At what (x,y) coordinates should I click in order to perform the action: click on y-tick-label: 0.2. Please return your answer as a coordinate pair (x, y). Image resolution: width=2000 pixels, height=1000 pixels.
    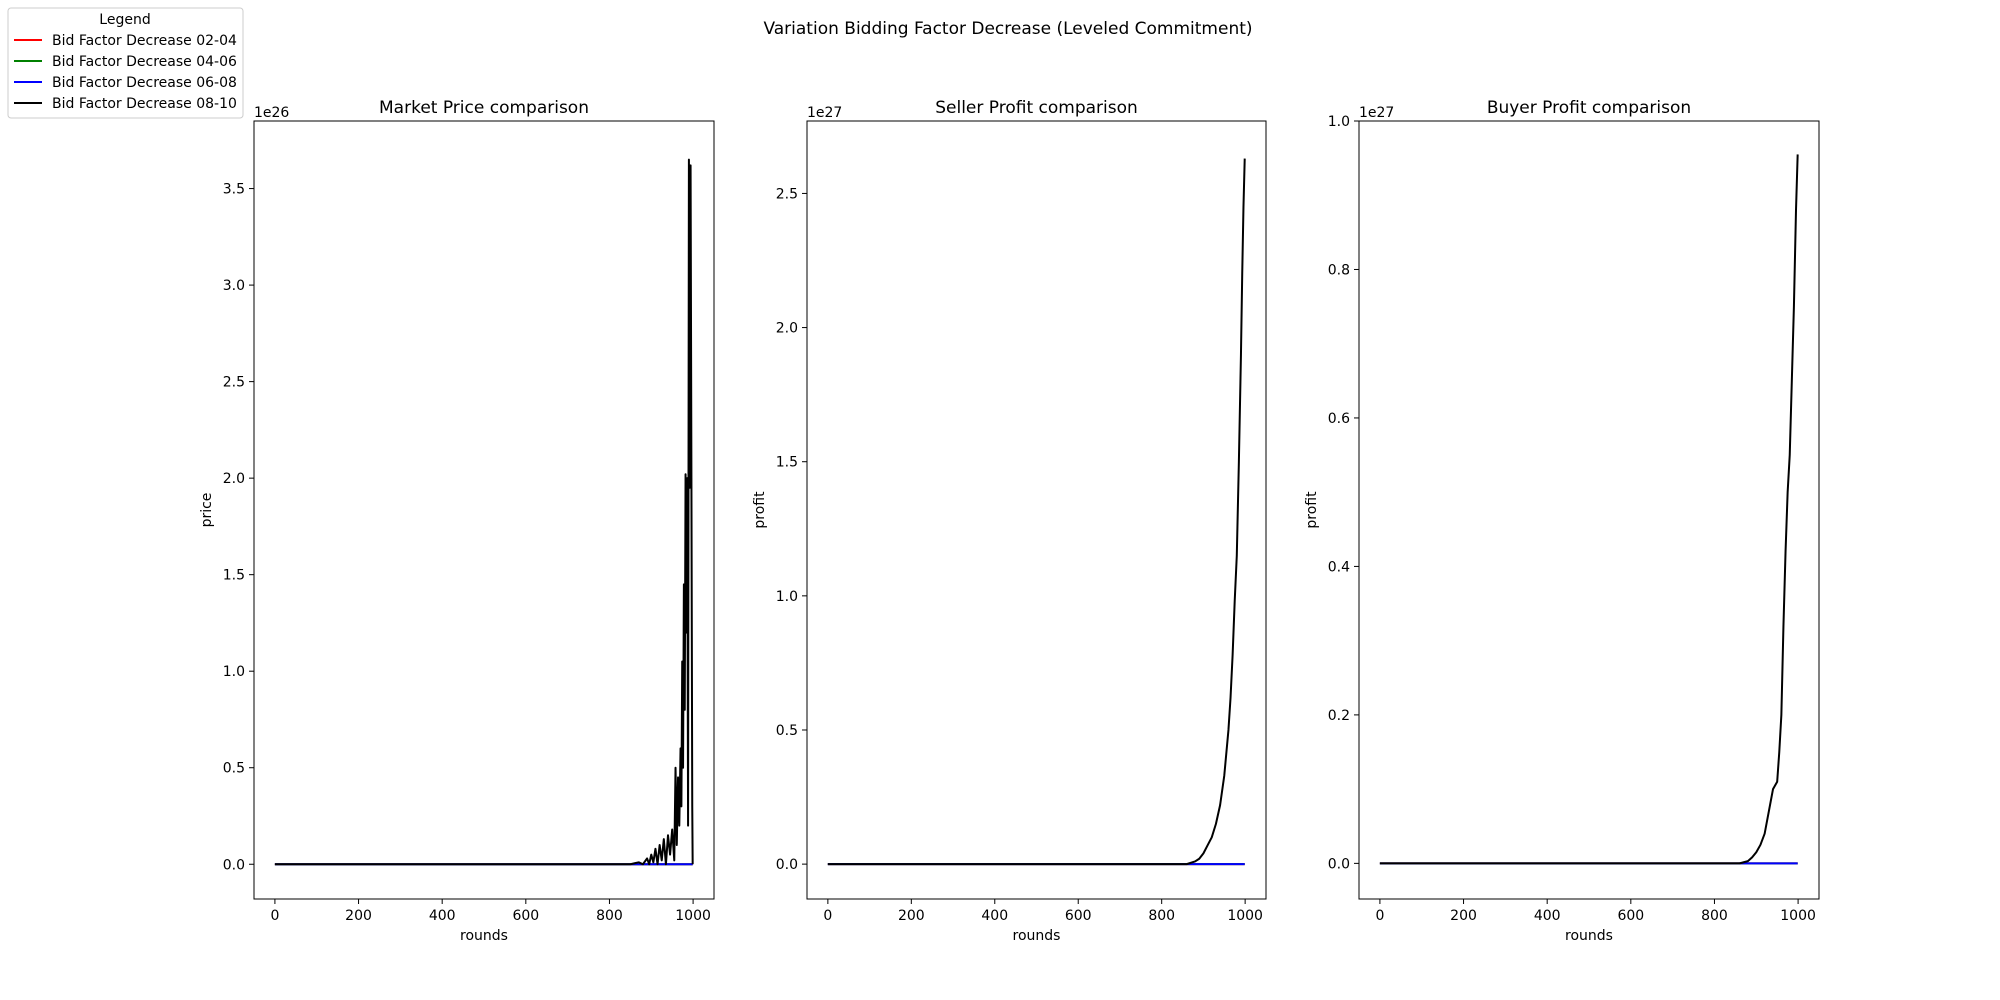
    Looking at the image, I should click on (1339, 716).